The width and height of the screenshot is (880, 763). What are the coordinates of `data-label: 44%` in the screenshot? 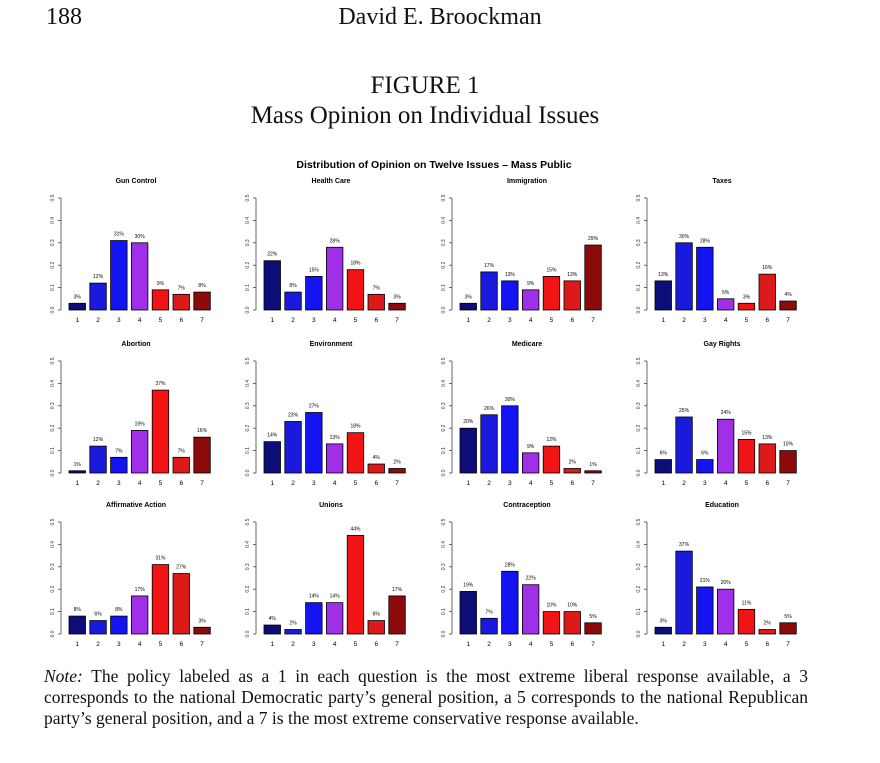 It's located at (355, 529).